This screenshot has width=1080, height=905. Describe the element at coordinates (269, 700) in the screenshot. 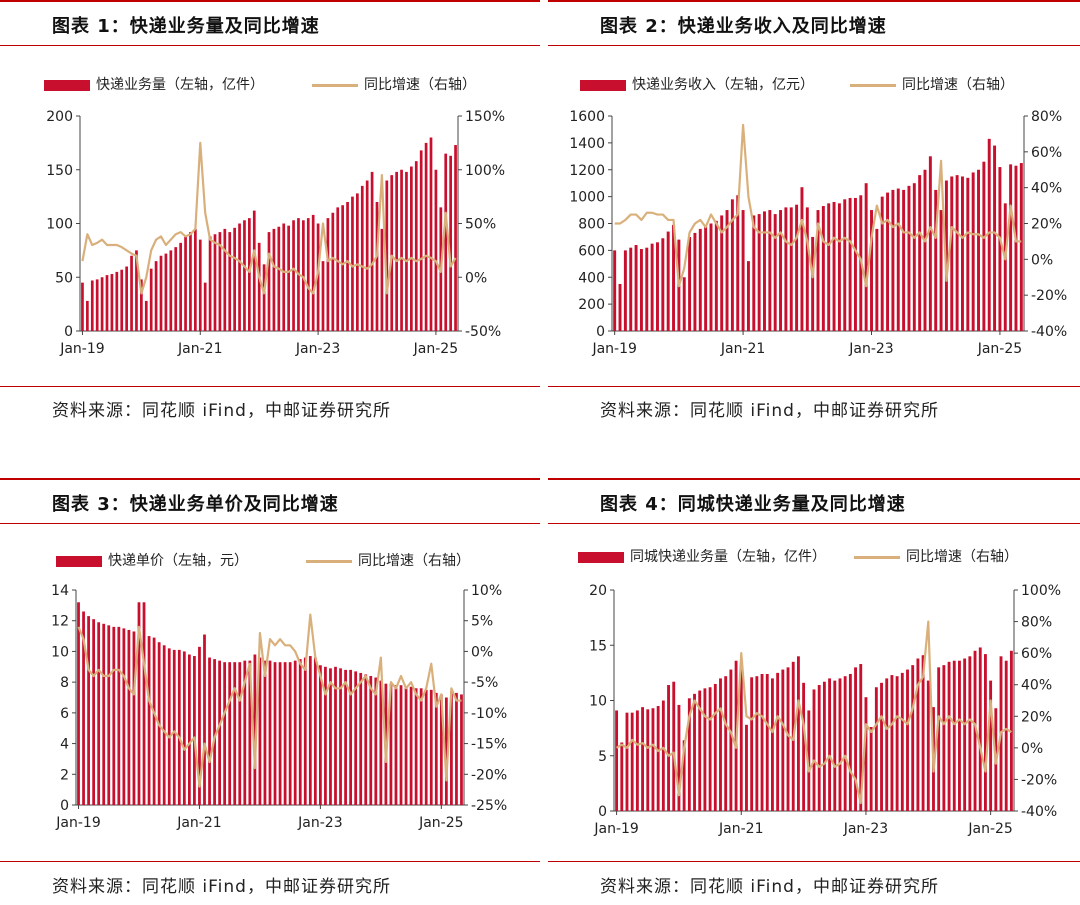

I see `series-line` at that location.